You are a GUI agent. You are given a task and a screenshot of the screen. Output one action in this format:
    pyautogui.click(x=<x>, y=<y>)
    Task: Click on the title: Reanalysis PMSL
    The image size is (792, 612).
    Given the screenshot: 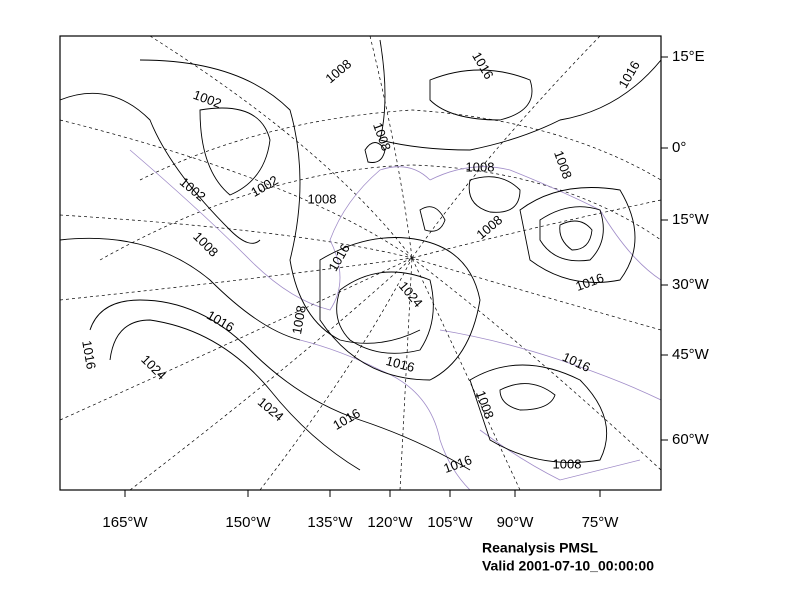 What is the action you would take?
    pyautogui.click(x=540, y=548)
    